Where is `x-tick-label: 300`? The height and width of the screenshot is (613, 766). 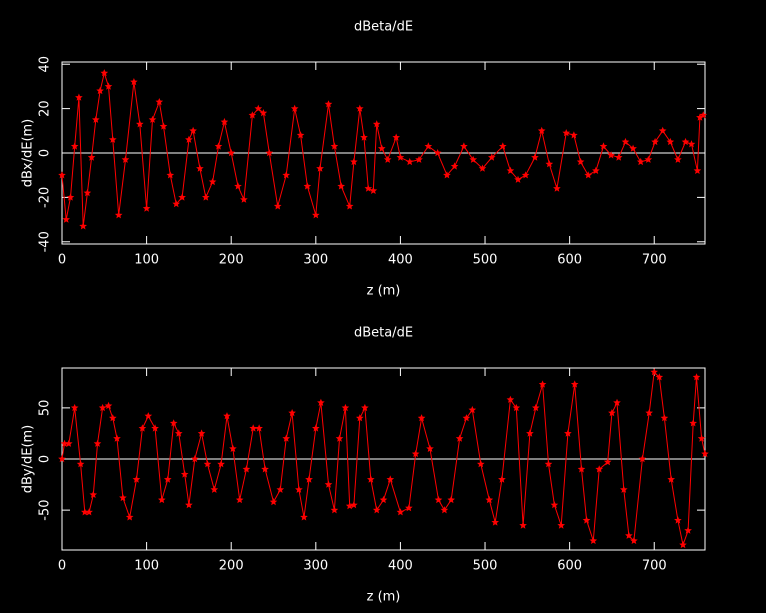 x-tick-label: 300 is located at coordinates (315, 566).